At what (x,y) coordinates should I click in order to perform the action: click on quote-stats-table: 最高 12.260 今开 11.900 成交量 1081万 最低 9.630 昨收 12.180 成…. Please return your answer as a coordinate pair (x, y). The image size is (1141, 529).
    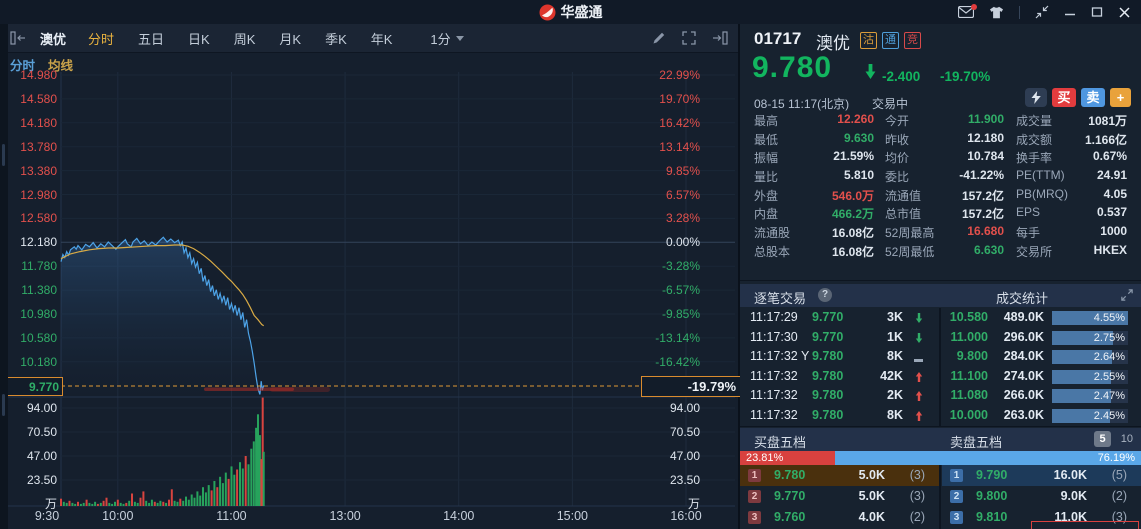
    Looking at the image, I should click on (940, 187).